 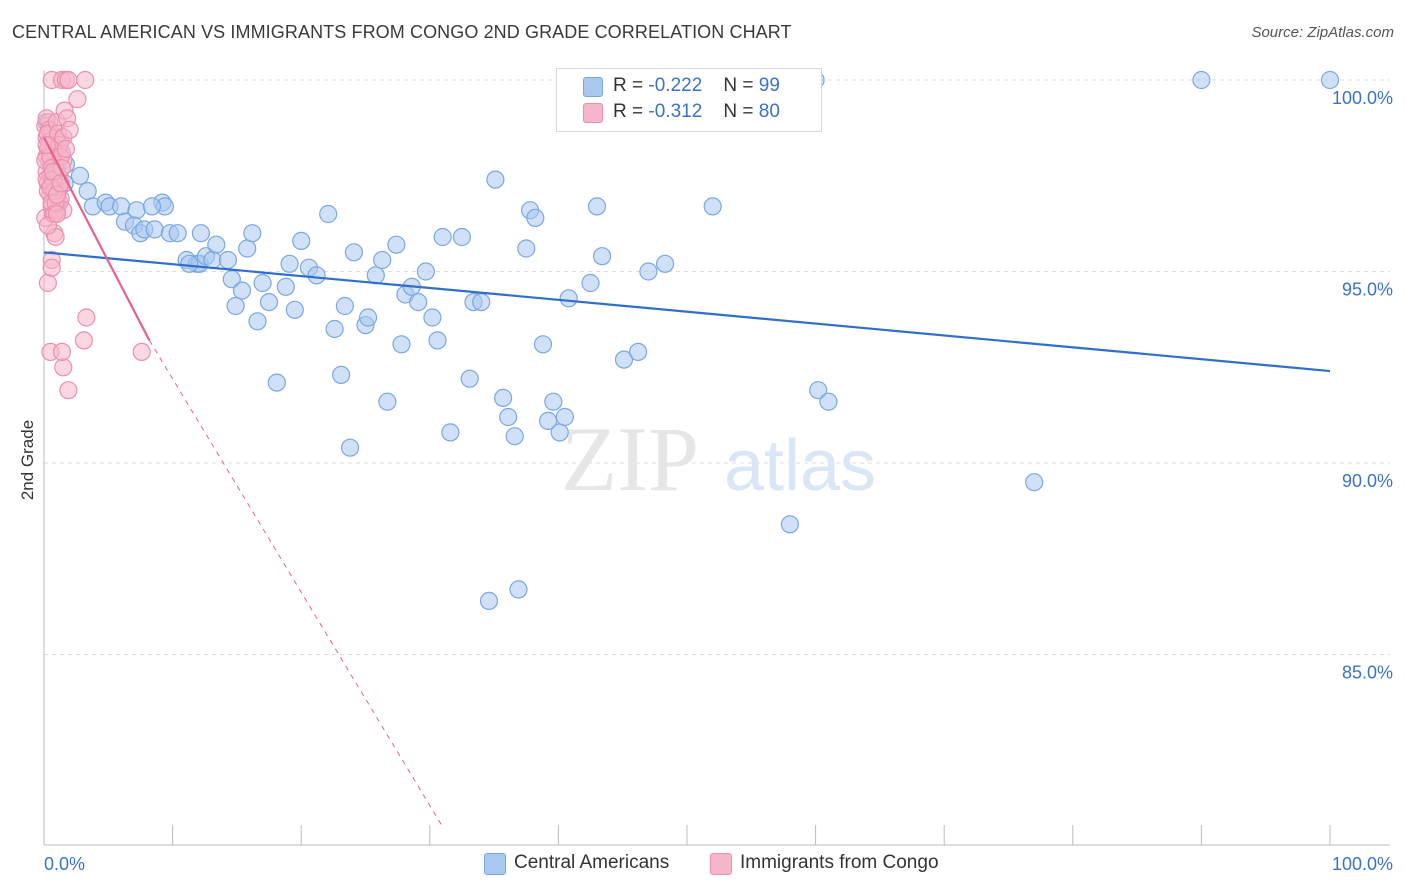 What do you see at coordinates (1362, 864) in the screenshot?
I see `x-tick-label-1: 100.0%` at bounding box center [1362, 864].